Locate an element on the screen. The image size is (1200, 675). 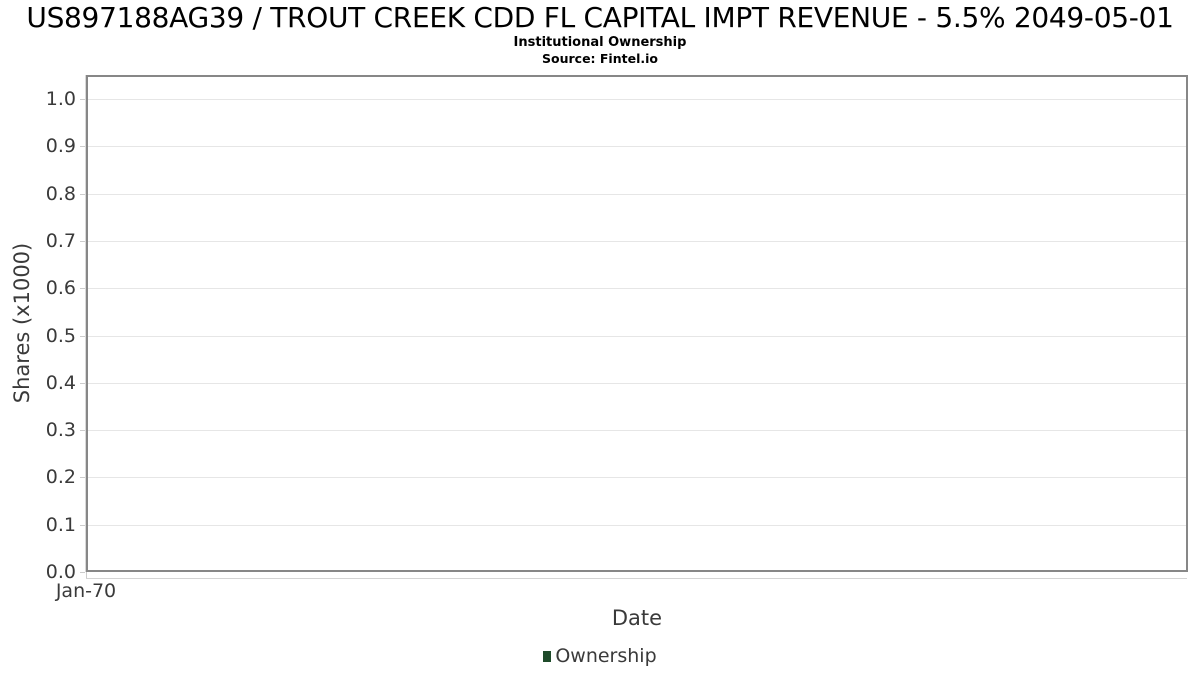
x-tick-mark is located at coordinates (86, 575).